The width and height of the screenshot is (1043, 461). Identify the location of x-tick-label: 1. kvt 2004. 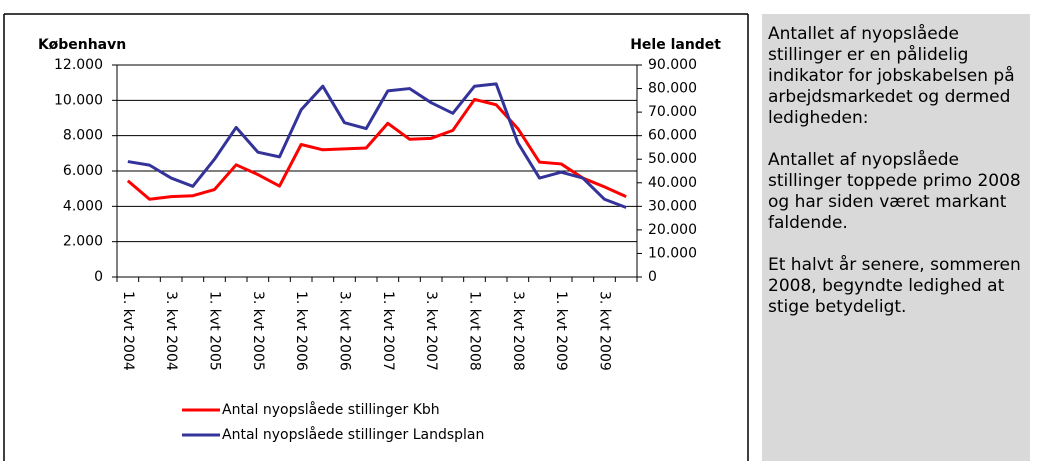
(128, 331).